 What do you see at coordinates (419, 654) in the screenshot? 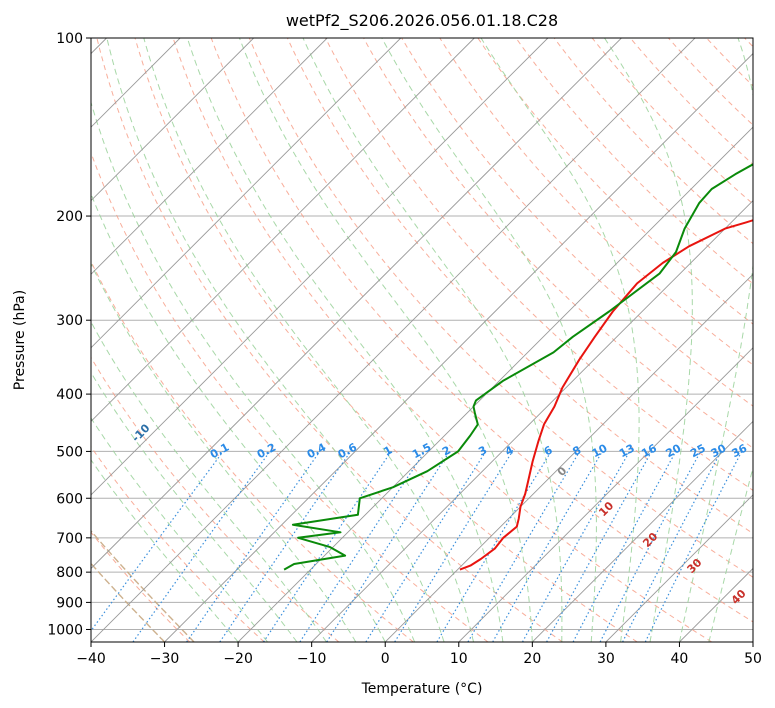
I see `x-axis-ticks: −40 −30 −20 −10 0 10 20 30 40 50` at bounding box center [419, 654].